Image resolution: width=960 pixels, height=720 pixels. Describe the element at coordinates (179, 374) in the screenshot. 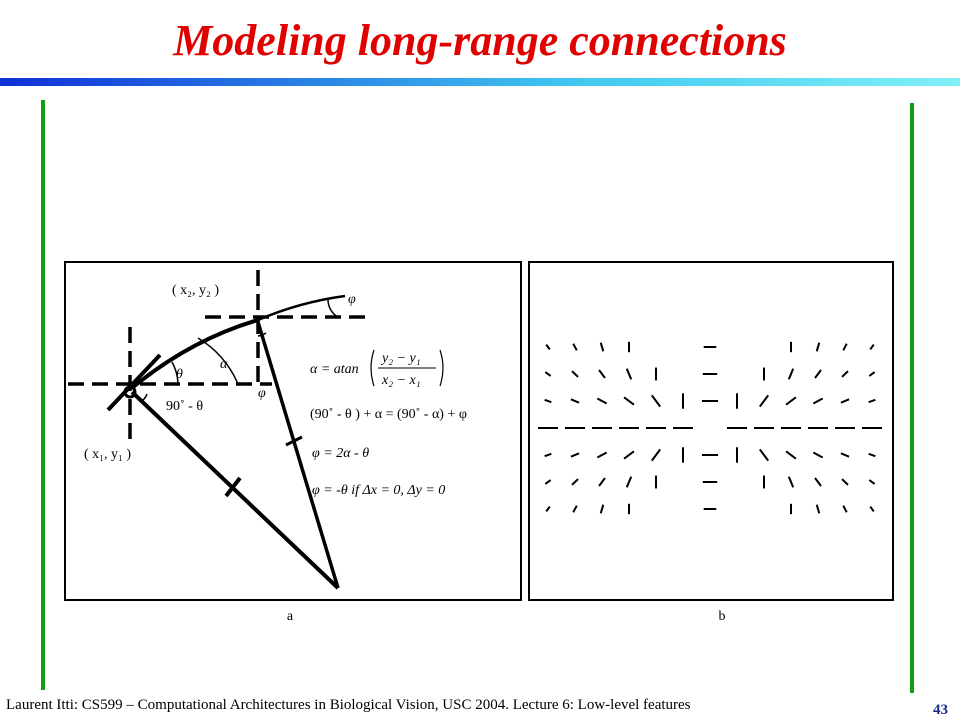

I see `angle-label: θ` at that location.